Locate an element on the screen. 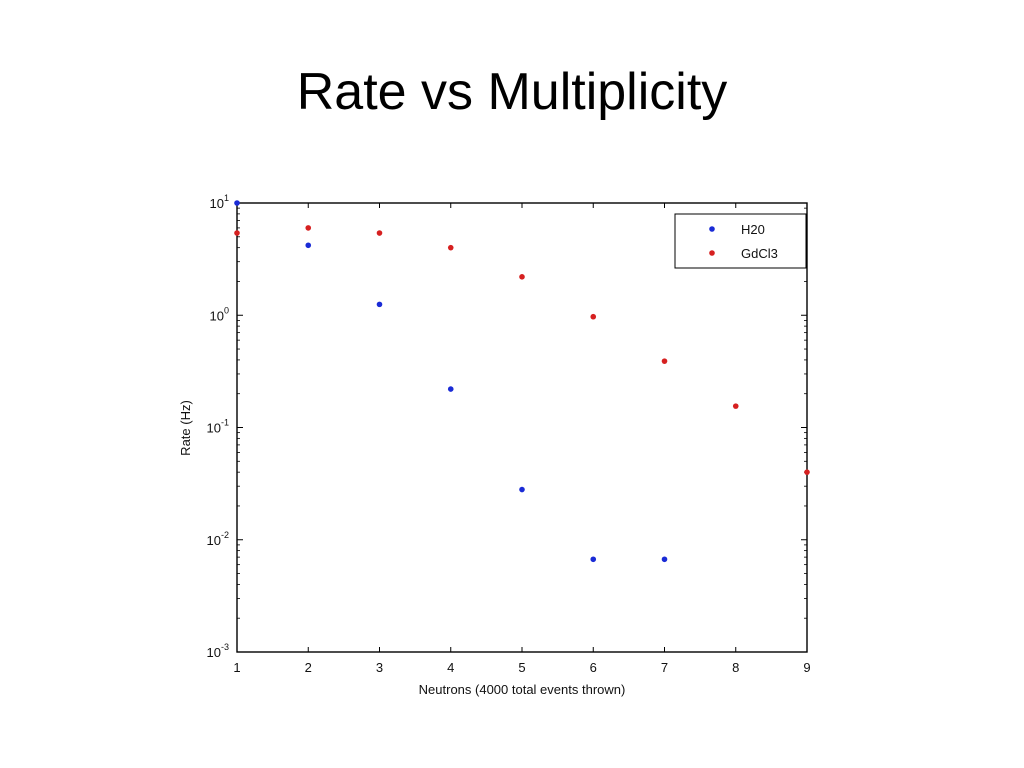 The image size is (1024, 768). y-axis-label: Rate (Hz) is located at coordinates (185, 428).